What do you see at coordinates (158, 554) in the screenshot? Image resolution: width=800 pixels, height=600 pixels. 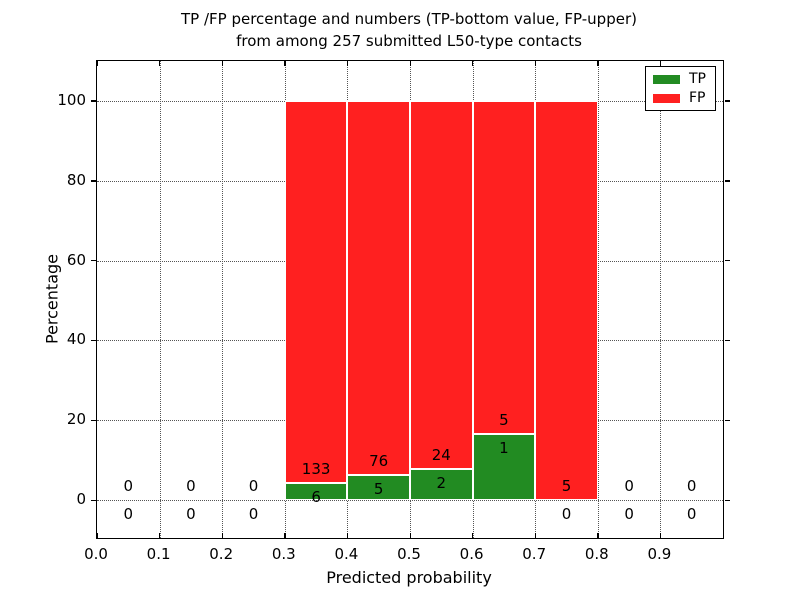 I see `x-tick-label: 0.1` at bounding box center [158, 554].